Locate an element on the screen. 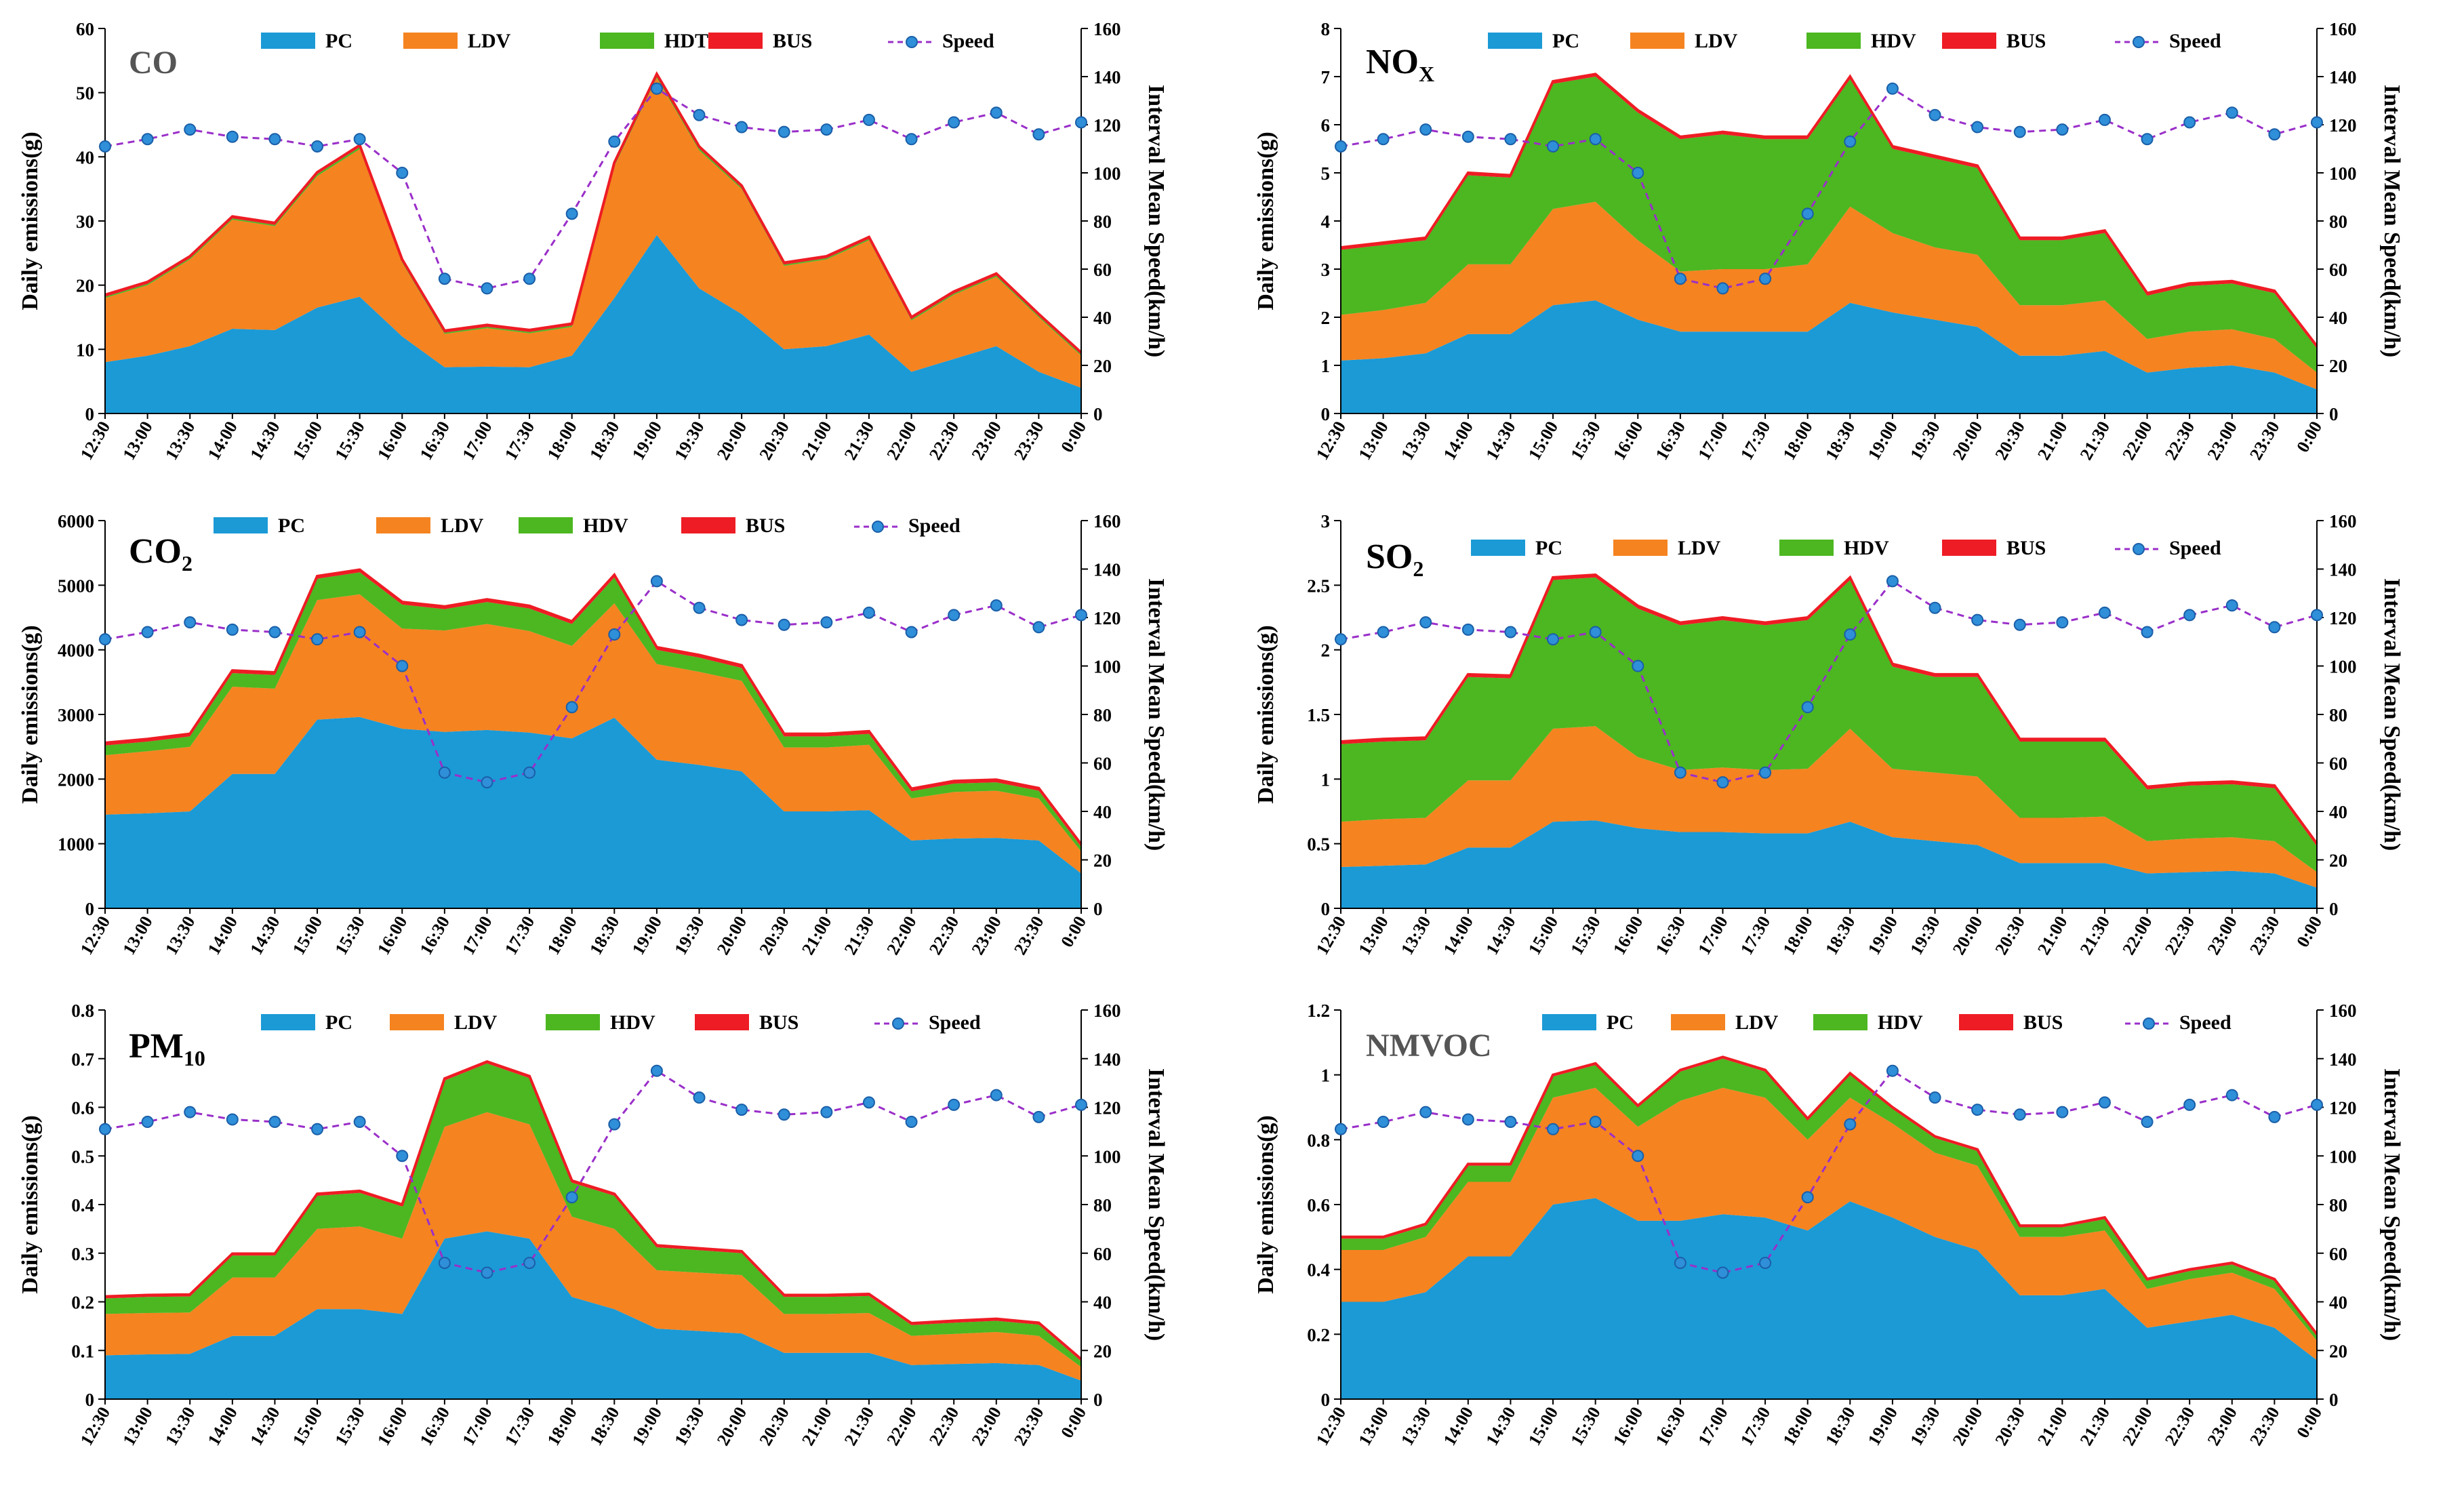 The width and height of the screenshot is (2464, 1494). y-tick-label: 0.3 is located at coordinates (82, 1254).